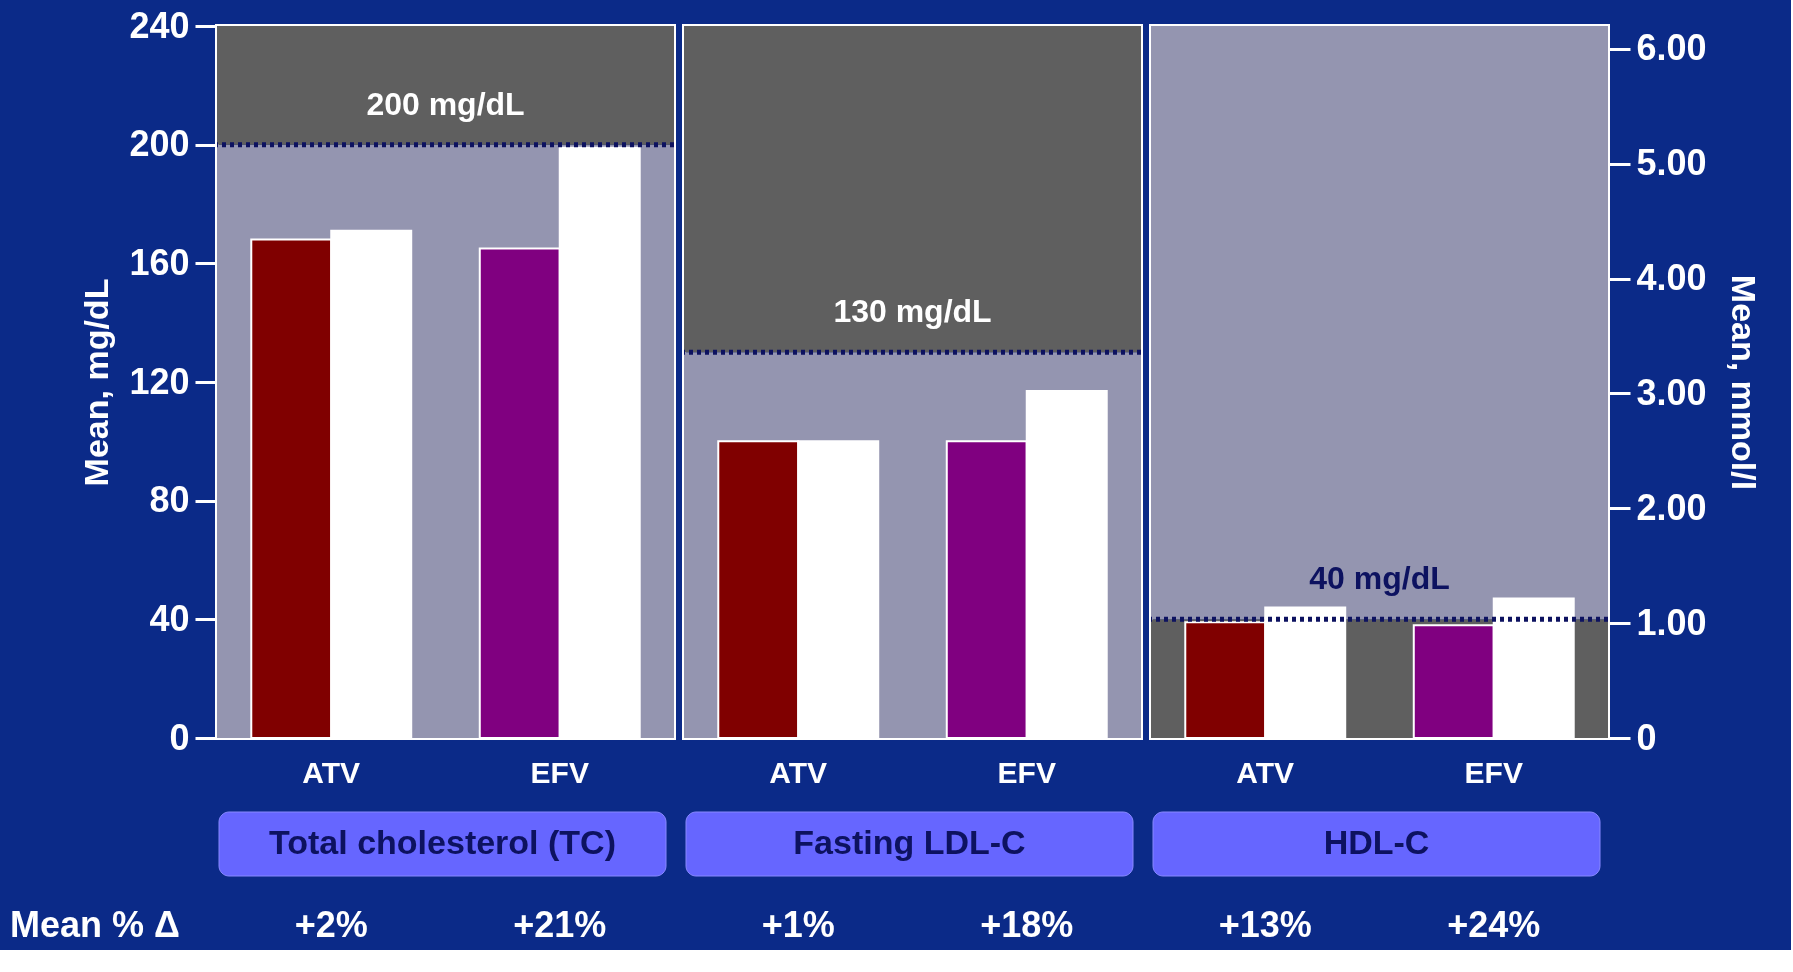 The height and width of the screenshot is (972, 1793). What do you see at coordinates (1671, 392) in the screenshot?
I see `y2-tick-label: 3.00` at bounding box center [1671, 392].